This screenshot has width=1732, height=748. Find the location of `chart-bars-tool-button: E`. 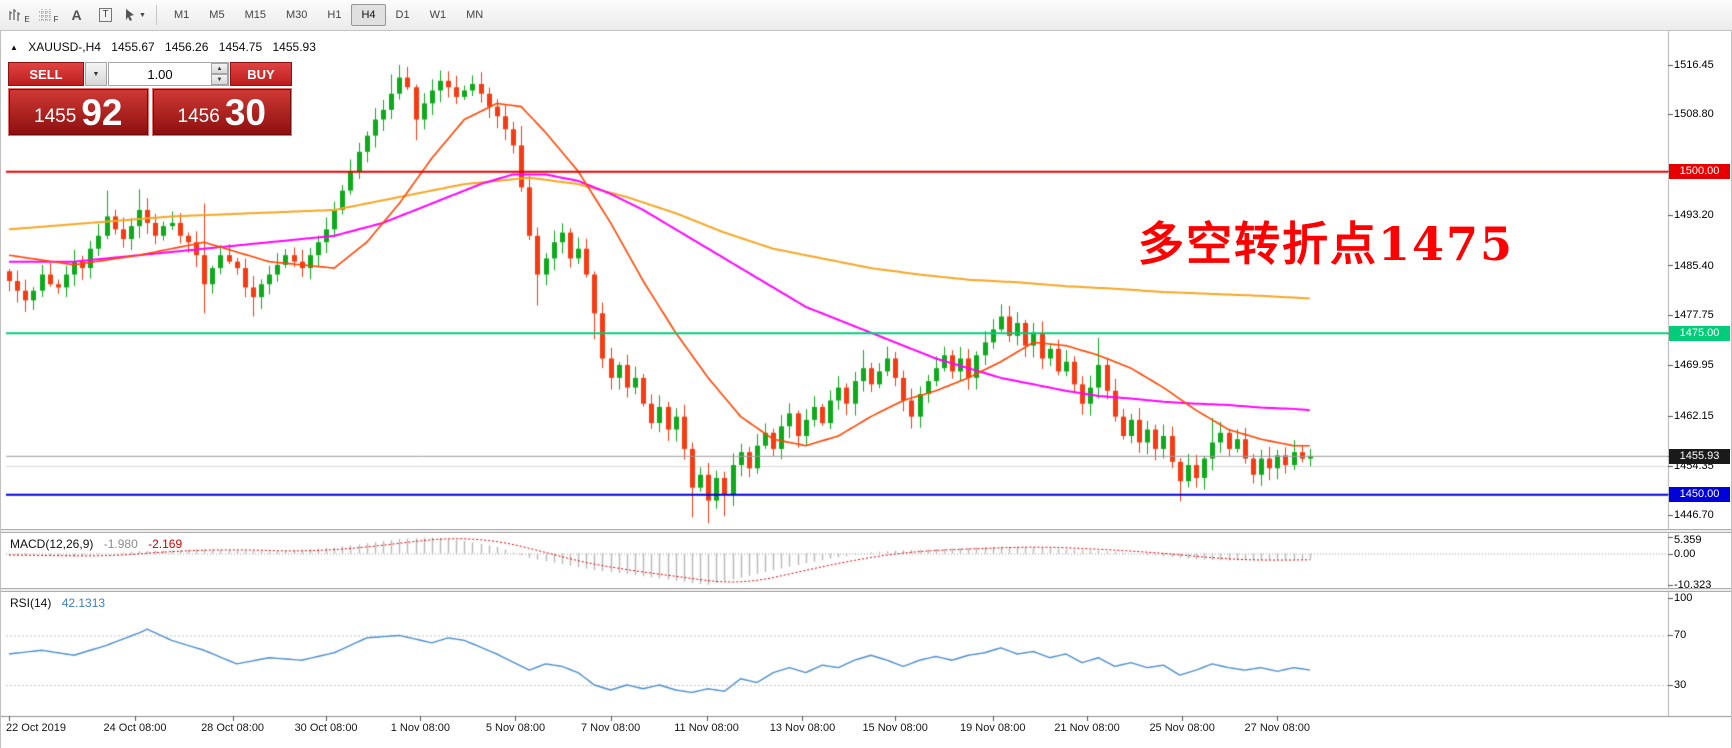

chart-bars-tool-button: E is located at coordinates (18, 15).